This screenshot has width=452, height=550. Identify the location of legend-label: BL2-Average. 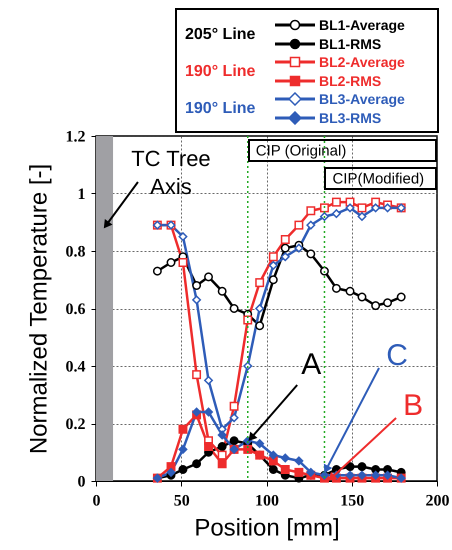
(362, 62).